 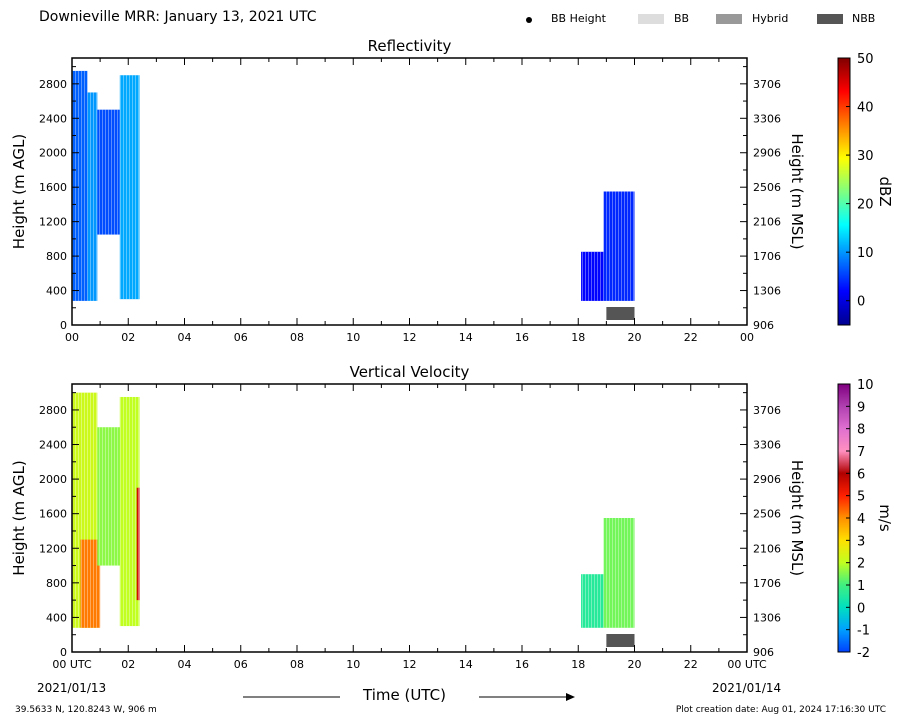 I want to click on end-date: 2021/01/14, so click(x=747, y=688).